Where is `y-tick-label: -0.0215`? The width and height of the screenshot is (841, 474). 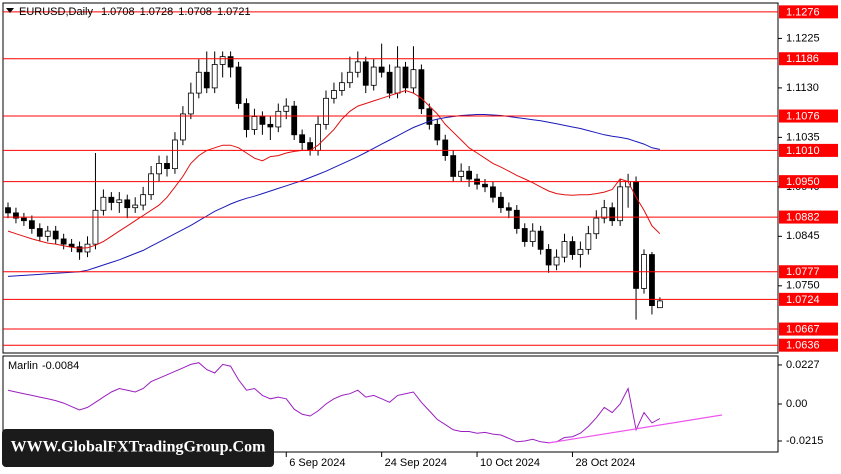 y-tick-label: -0.0215 is located at coordinates (804, 441).